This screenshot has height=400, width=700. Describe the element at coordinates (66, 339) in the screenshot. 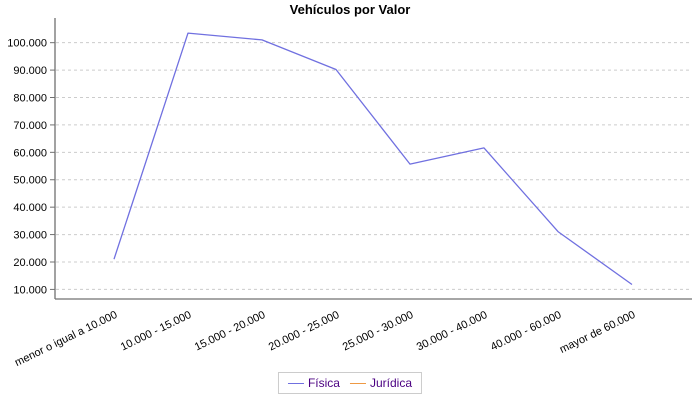

I see `x-category-label: menor o igual a 10.000` at that location.